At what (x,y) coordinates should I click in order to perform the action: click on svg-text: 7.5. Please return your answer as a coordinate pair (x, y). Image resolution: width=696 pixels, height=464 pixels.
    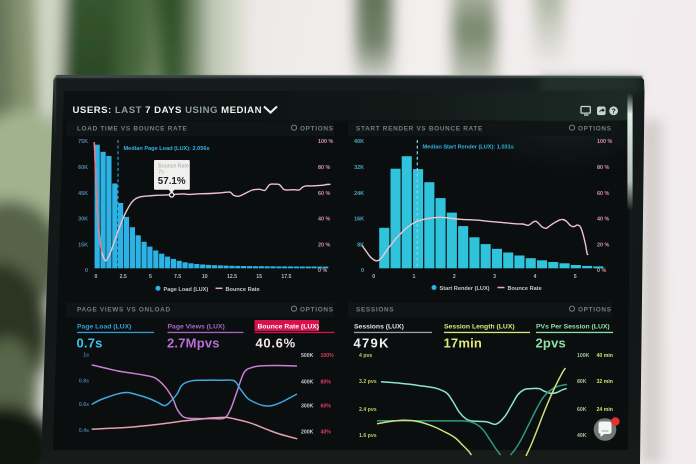
    Looking at the image, I should click on (177, 277).